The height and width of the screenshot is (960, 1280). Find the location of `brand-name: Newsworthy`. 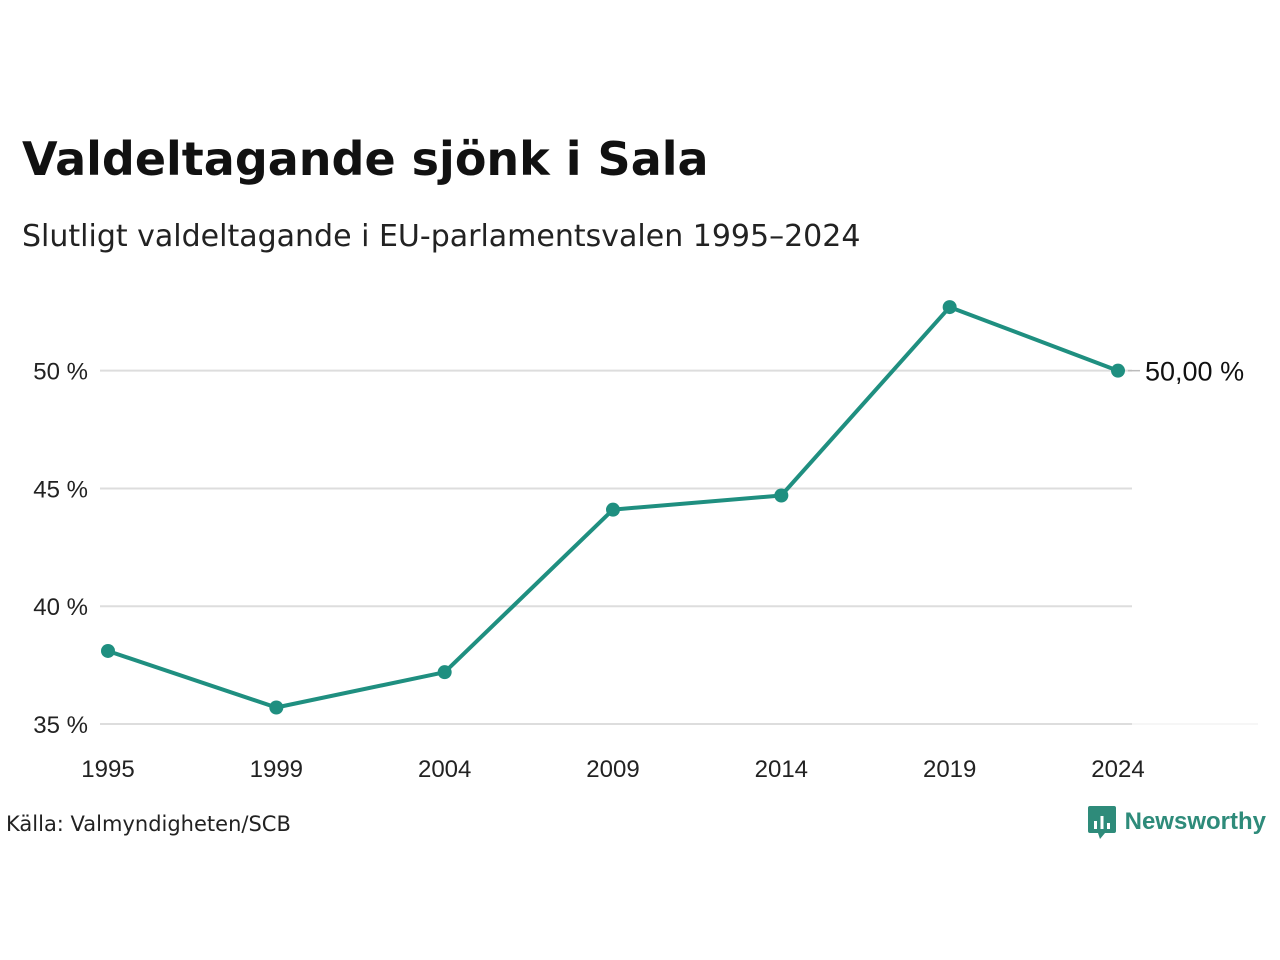

brand-name: Newsworthy is located at coordinates (1195, 821).